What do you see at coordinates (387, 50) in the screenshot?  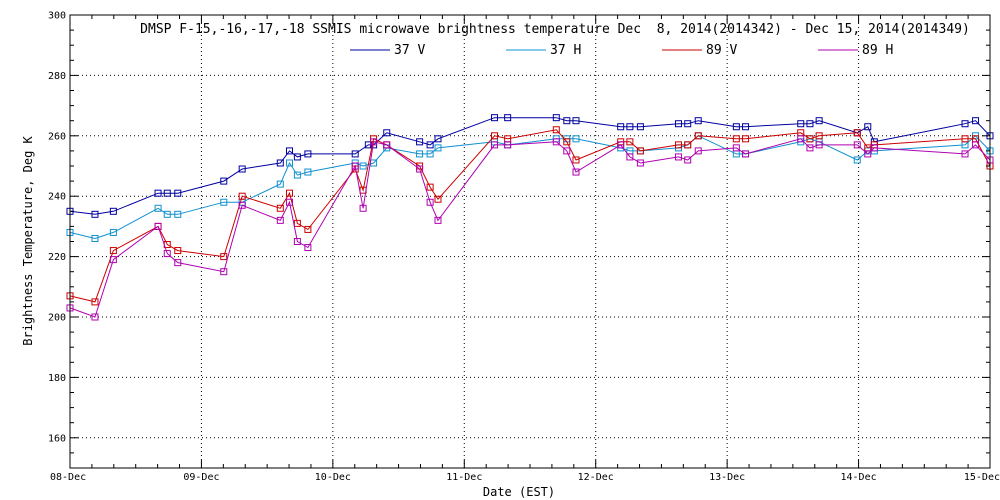 I see `legend-entry-37-v: 37 V` at bounding box center [387, 50].